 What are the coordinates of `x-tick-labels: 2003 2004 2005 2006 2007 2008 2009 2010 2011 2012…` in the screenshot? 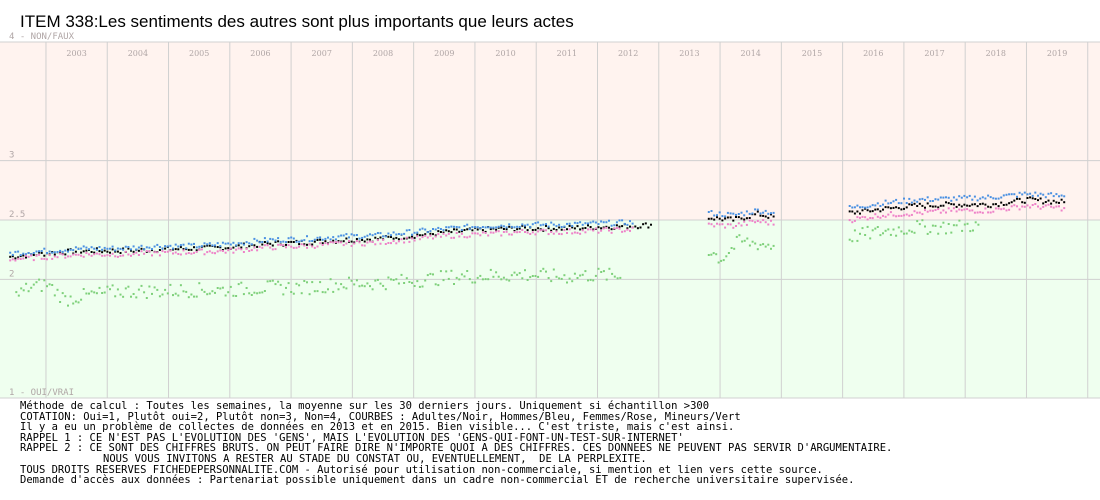 It's located at (566, 53).